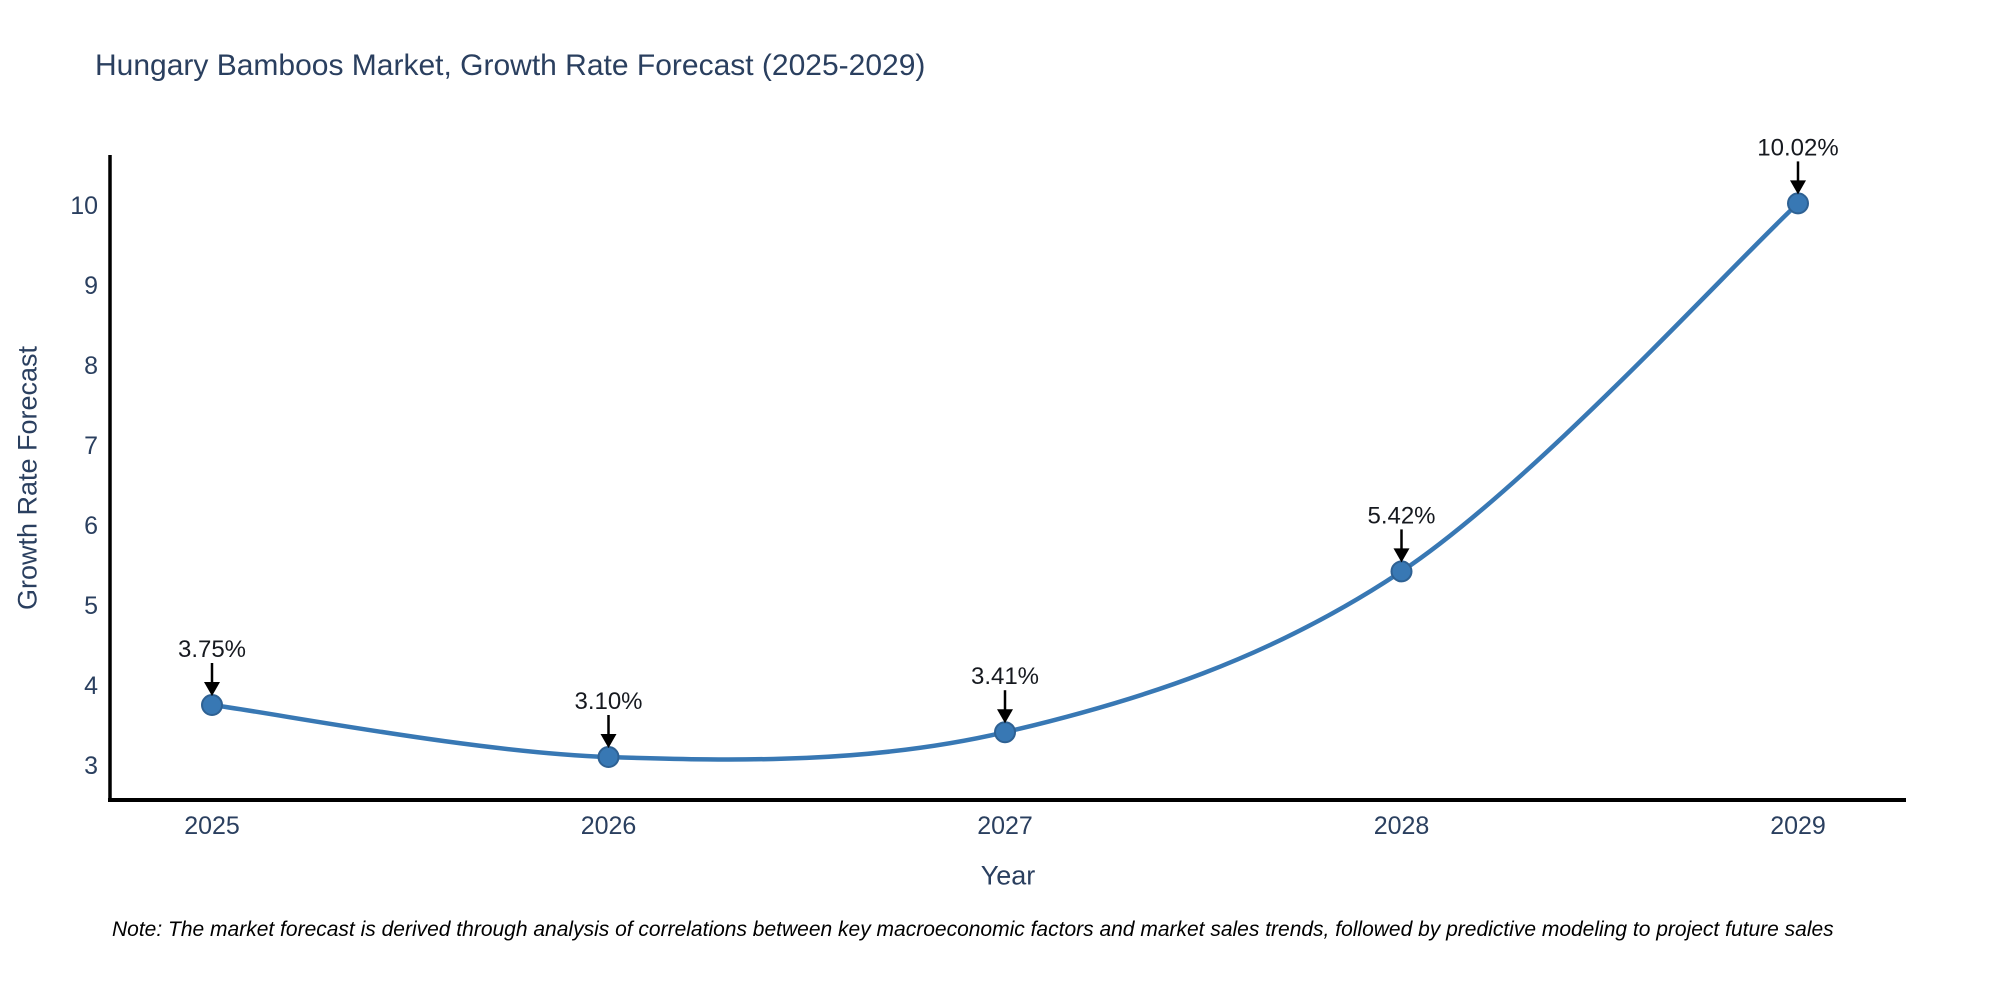 The width and height of the screenshot is (2000, 1000). What do you see at coordinates (1008, 875) in the screenshot?
I see `x-axis-title: Year` at bounding box center [1008, 875].